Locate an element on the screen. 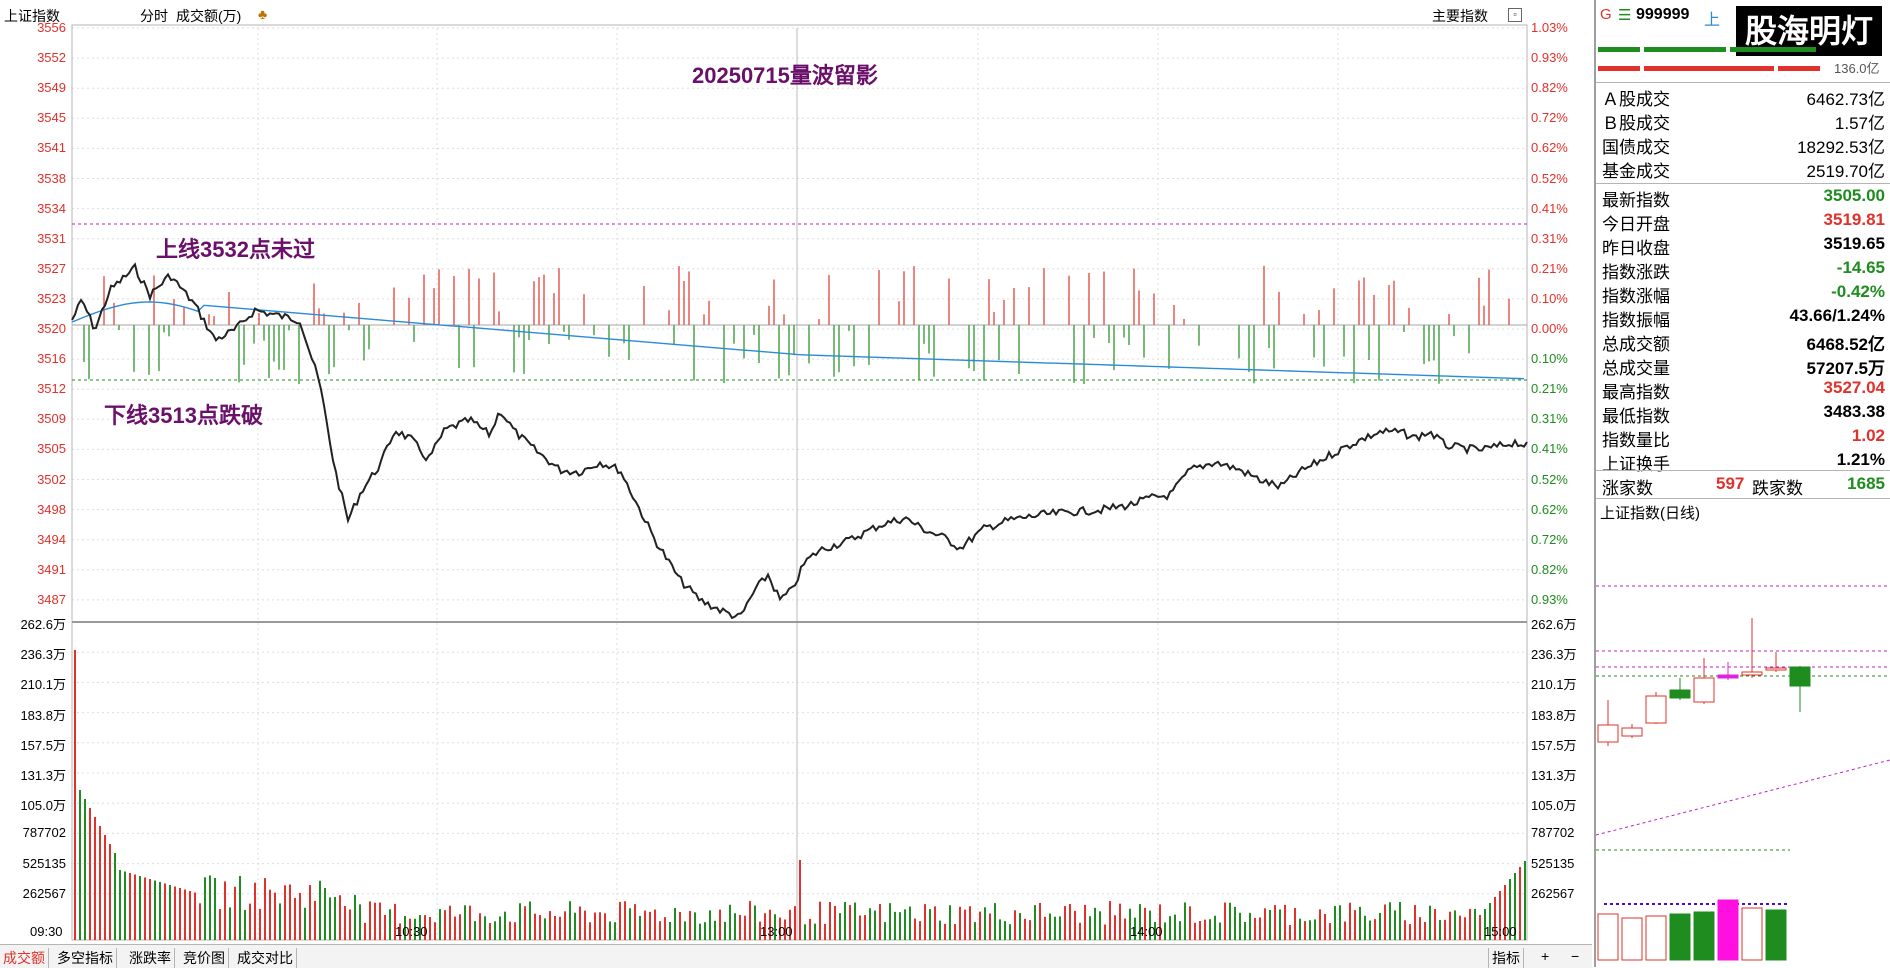 Image resolution: width=1890 pixels, height=968 pixels. price-tick-left: 3494 is located at coordinates (51, 539).